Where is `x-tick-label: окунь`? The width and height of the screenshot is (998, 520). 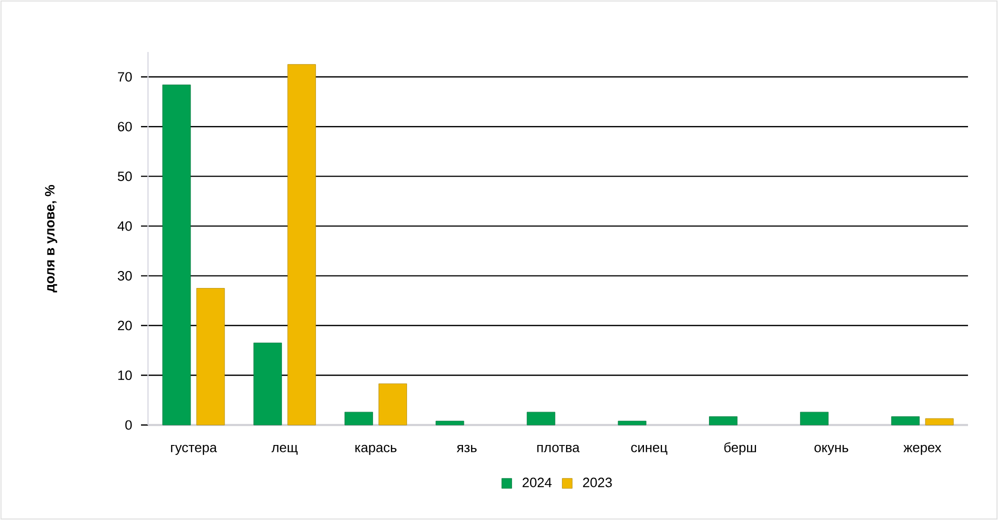
x-tick-label: окунь is located at coordinates (831, 449).